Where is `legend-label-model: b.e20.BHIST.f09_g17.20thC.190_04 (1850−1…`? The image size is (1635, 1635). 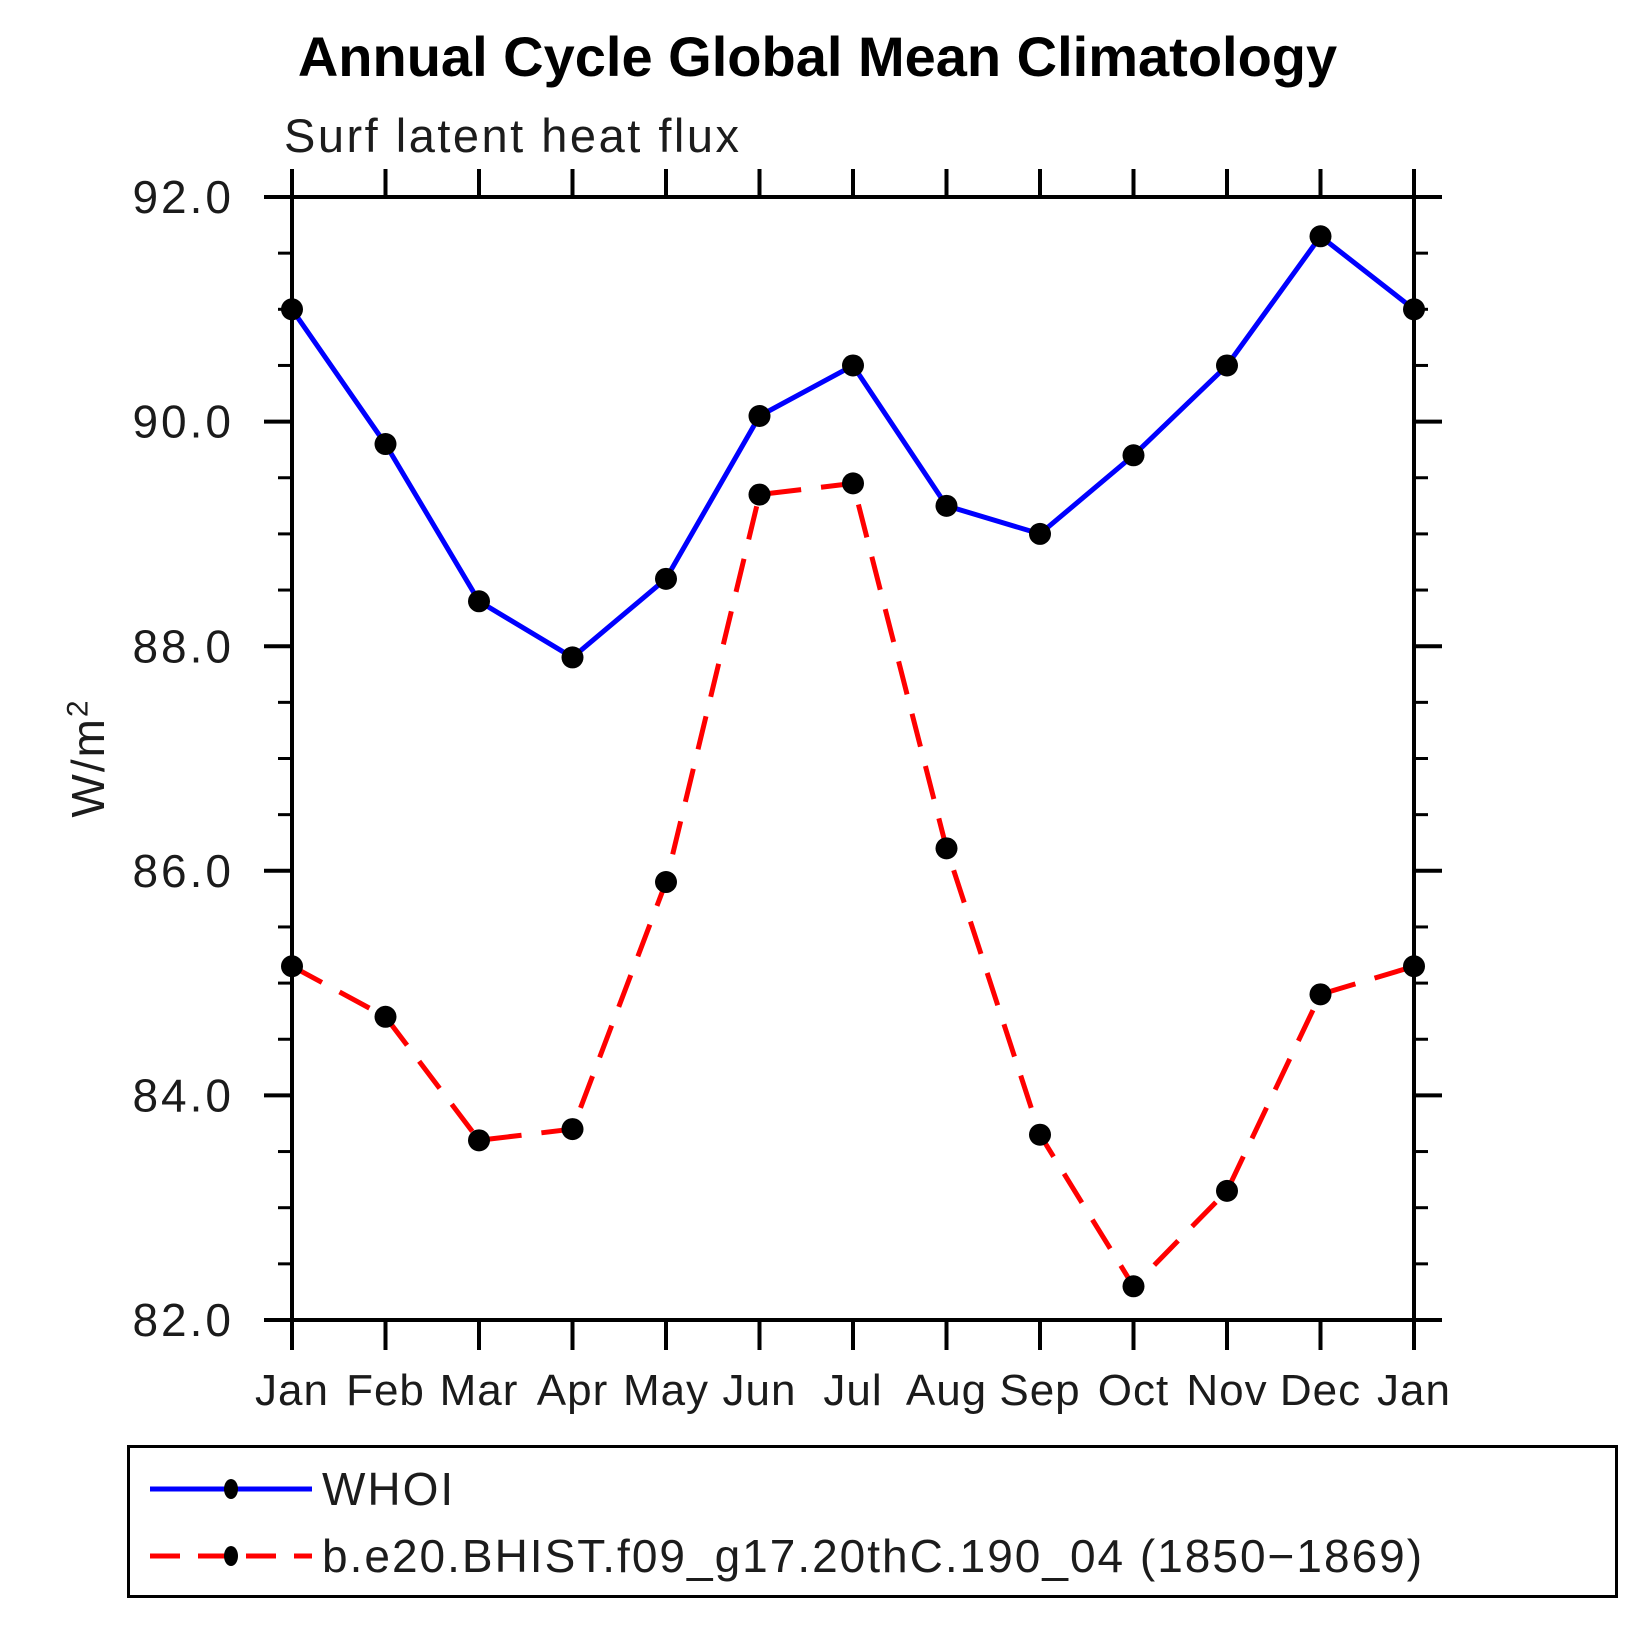
legend-label-model: b.e20.BHIST.f09_g17.20thC.190_04 (1850−1… is located at coordinates (873, 1556).